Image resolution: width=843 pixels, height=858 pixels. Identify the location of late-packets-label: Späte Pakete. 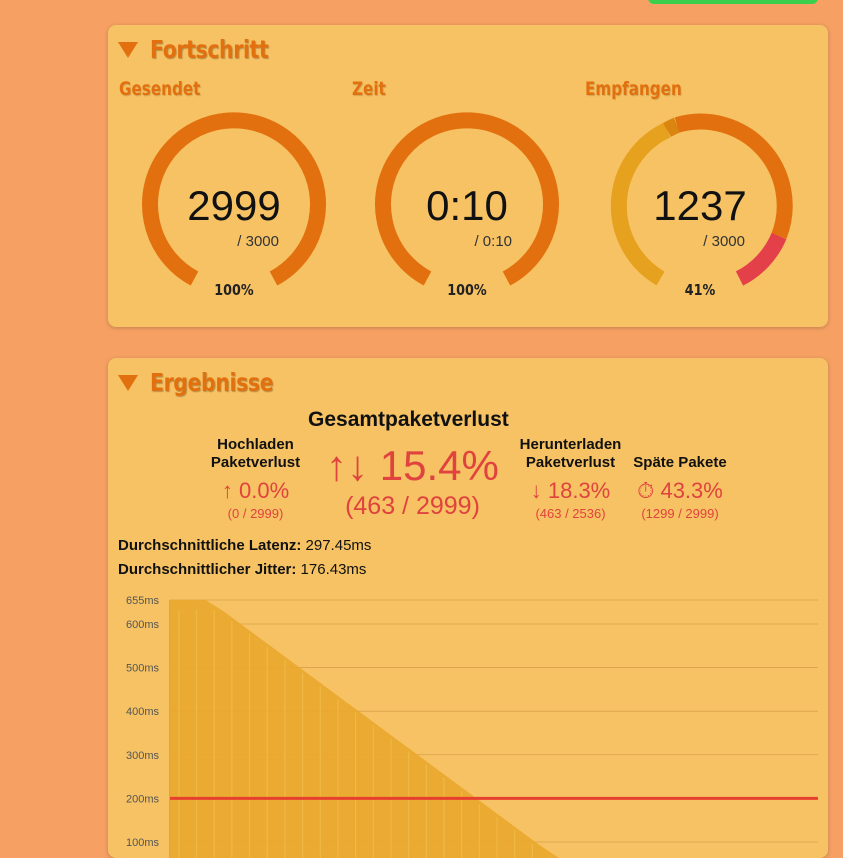
(680, 462).